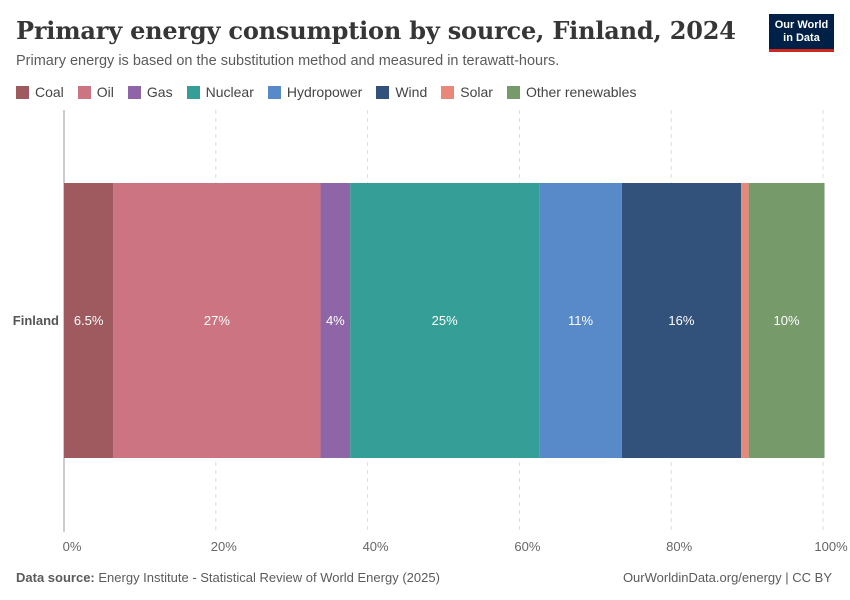 The image size is (850, 600). I want to click on source-label: Data source:, so click(55, 577).